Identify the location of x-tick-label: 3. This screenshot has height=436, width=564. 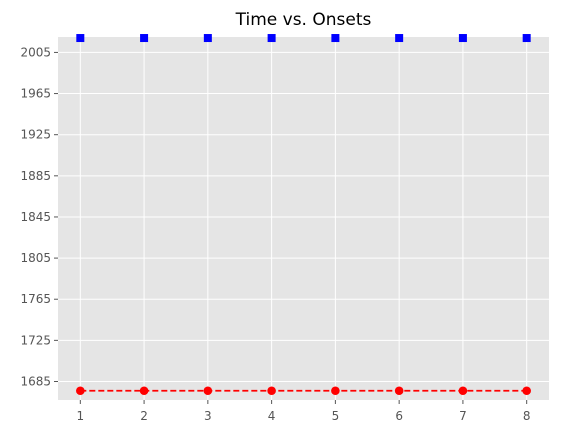
(208, 416).